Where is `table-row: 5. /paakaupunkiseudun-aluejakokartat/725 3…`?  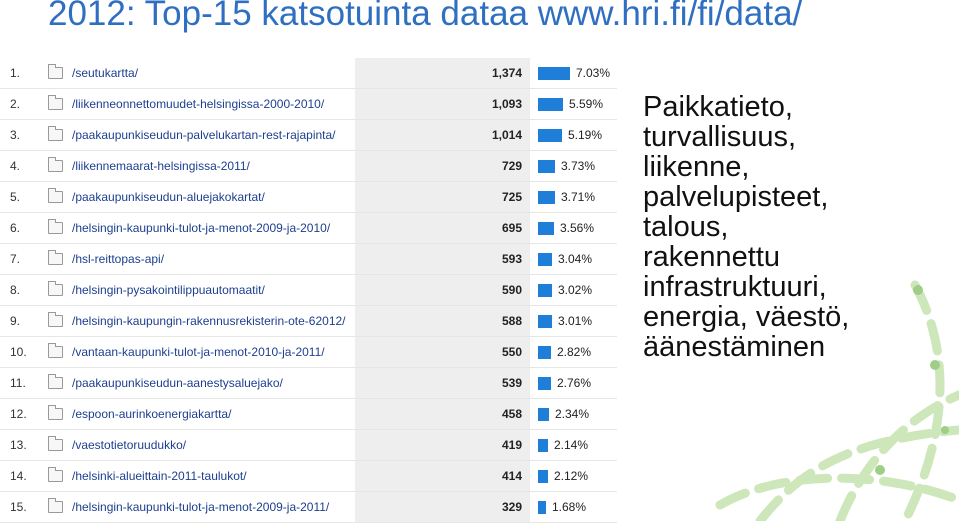
table-row: 5. /paakaupunkiseudun-aluejakokartat/725 3… is located at coordinates (308, 197).